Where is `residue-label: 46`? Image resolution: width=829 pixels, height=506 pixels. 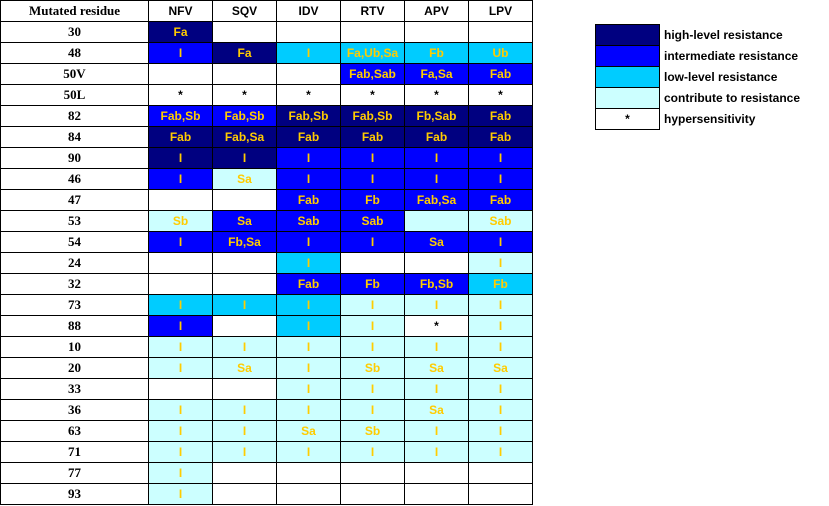 residue-label: 46 is located at coordinates (74, 179).